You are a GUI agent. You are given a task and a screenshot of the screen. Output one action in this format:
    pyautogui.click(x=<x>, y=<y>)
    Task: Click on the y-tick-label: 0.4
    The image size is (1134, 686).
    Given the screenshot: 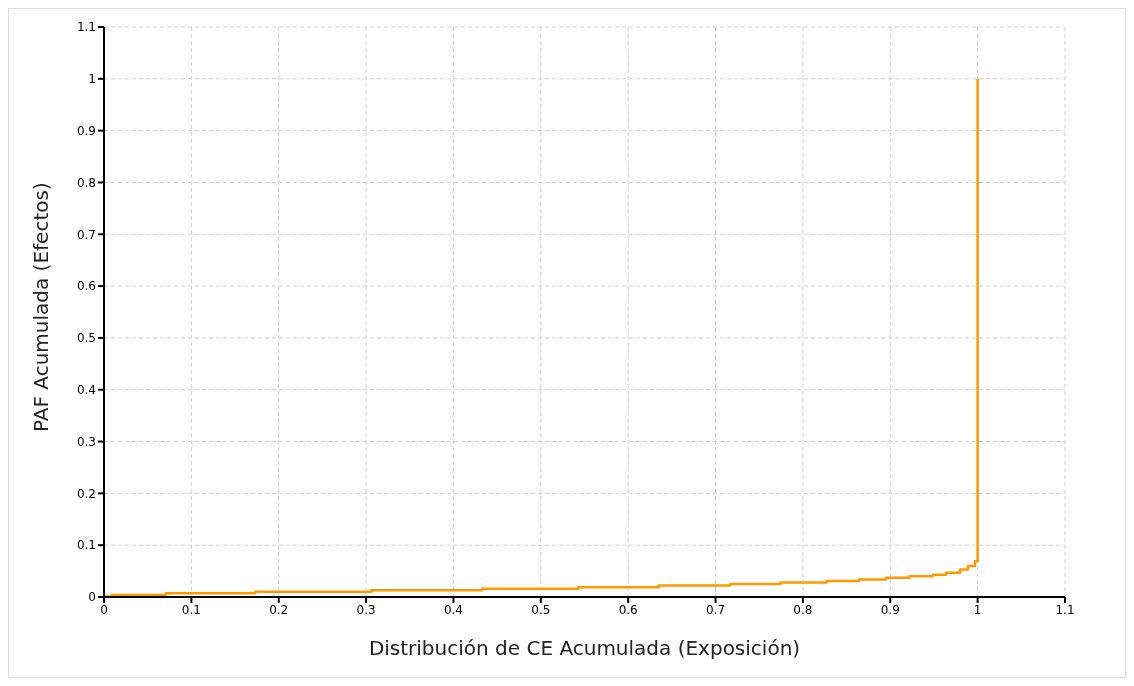 What is the action you would take?
    pyautogui.click(x=86, y=389)
    